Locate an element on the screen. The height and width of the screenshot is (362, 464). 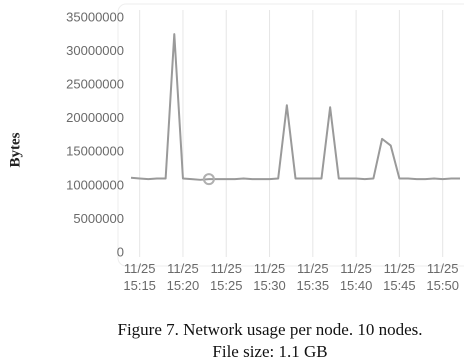
y-tick-label: 5000000 is located at coordinates (98, 218).